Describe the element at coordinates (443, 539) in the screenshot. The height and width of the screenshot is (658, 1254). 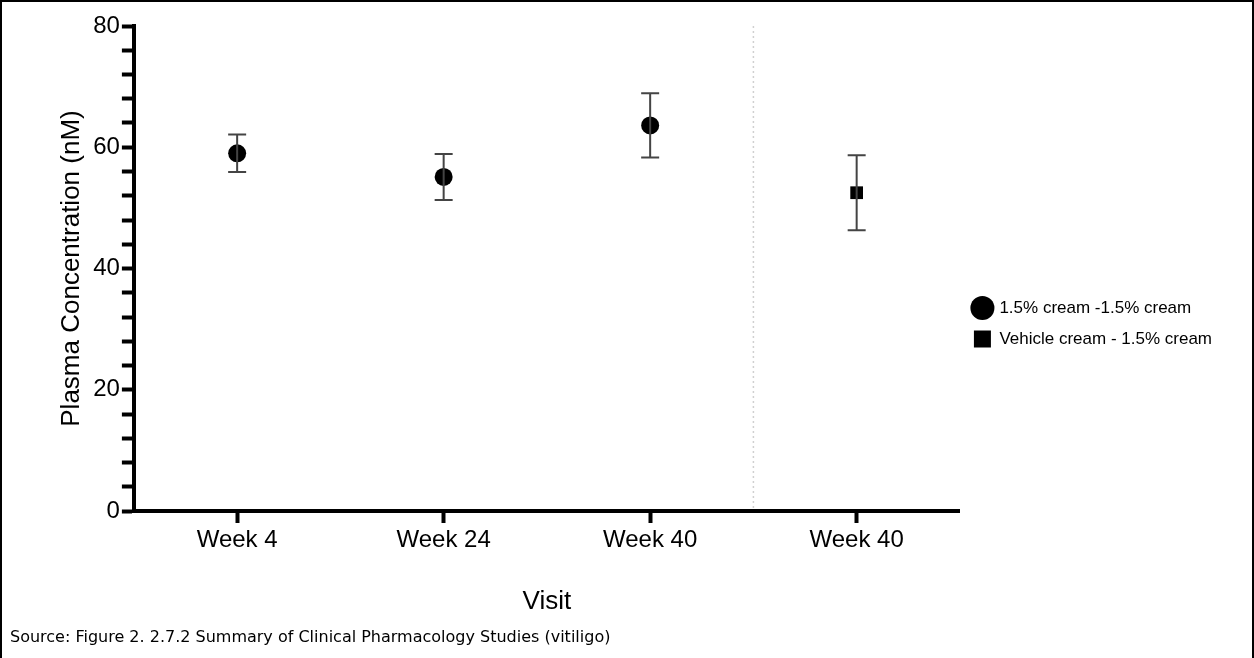
I see `x-tick-label: Week 24` at that location.